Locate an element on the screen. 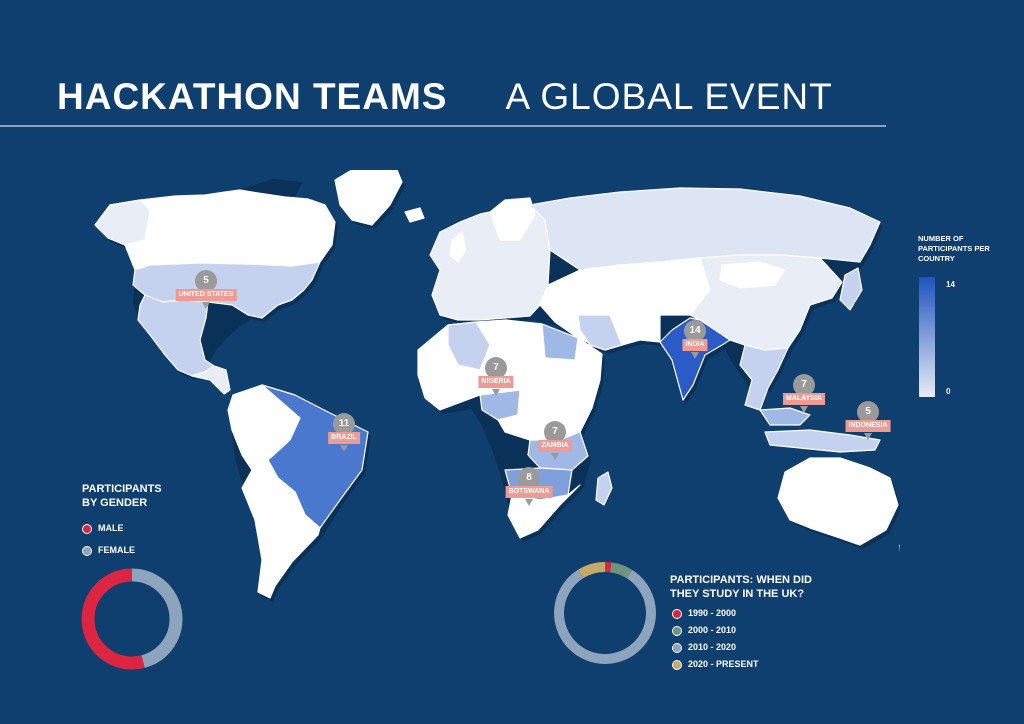 This screenshot has height=724, width=1024. egypt-region is located at coordinates (560, 342).